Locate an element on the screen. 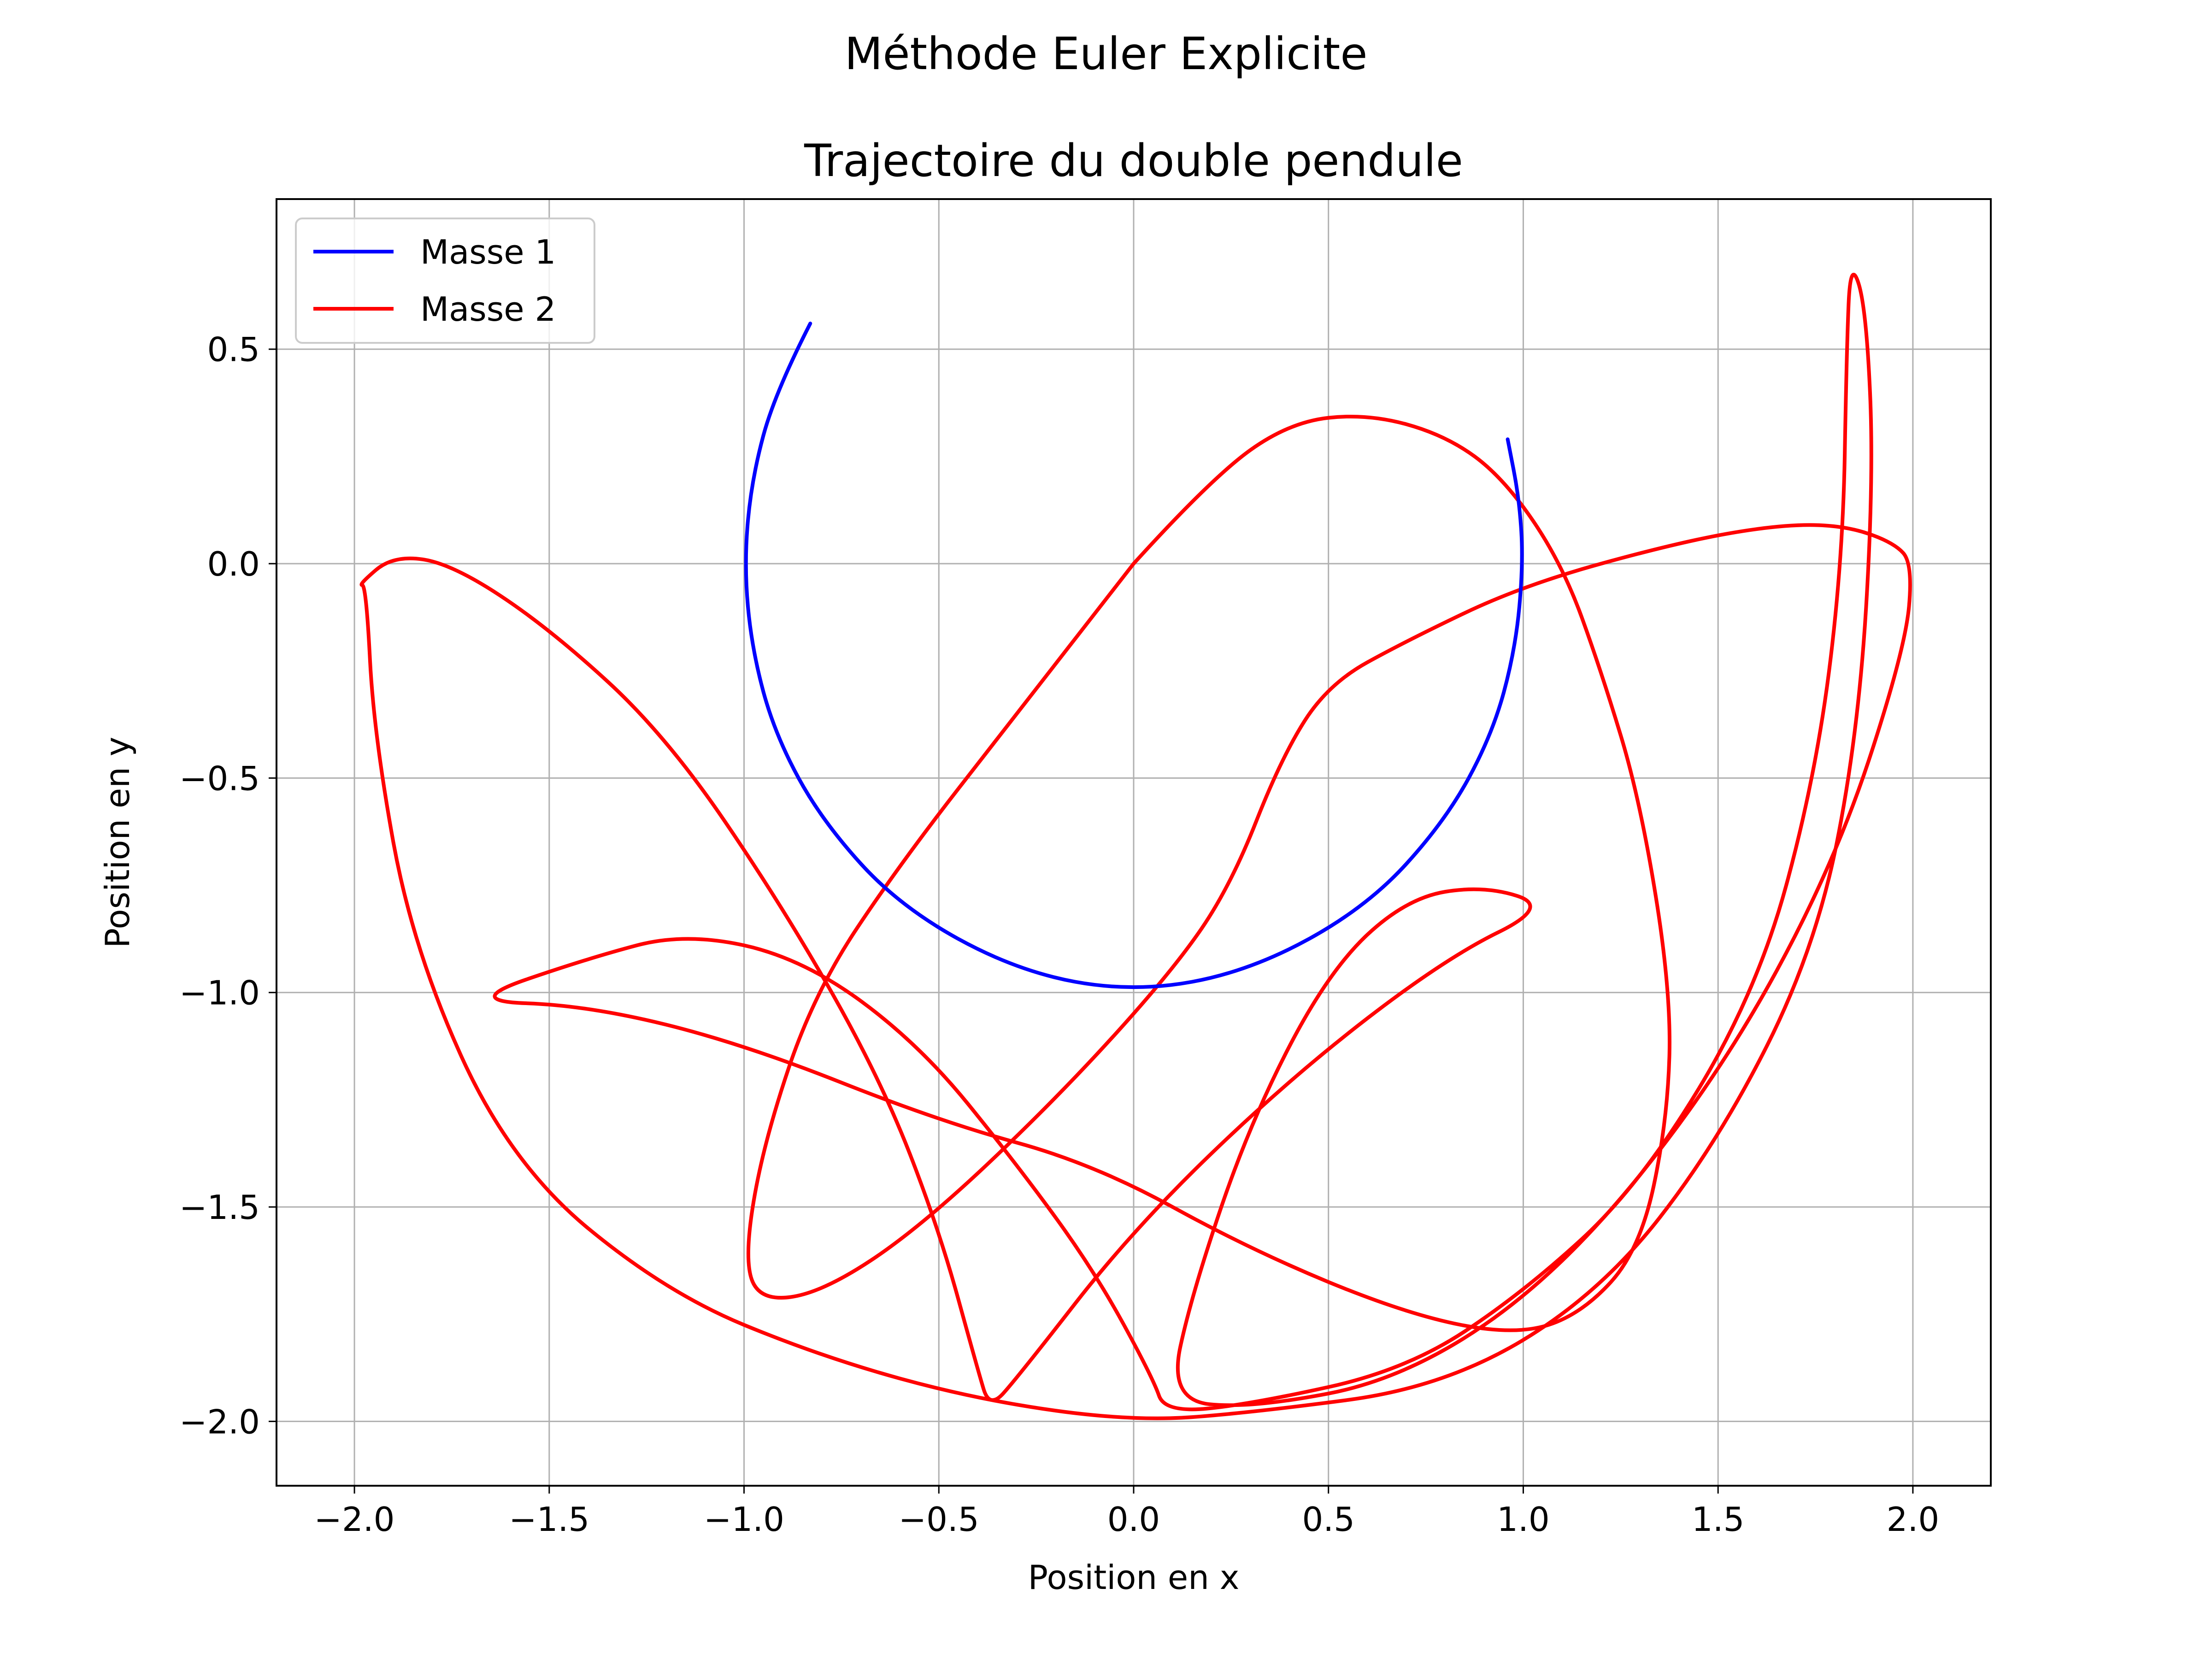 This screenshot has height=1659, width=2212. x-tick-label: 1.0 is located at coordinates (1523, 1519).